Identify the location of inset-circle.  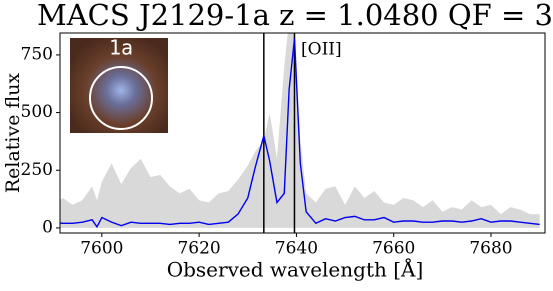
(121, 98).